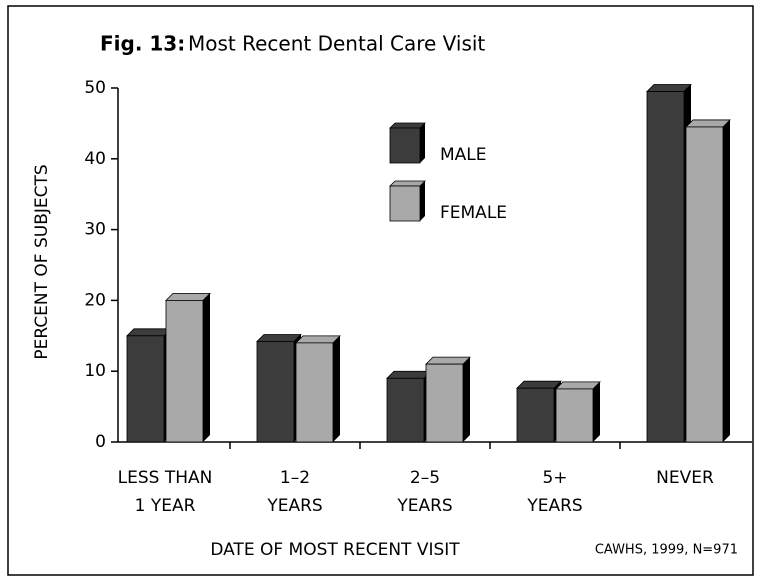 This screenshot has width=757, height=579. Describe the element at coordinates (95, 88) in the screenshot. I see `y-tick-label: 50` at that location.